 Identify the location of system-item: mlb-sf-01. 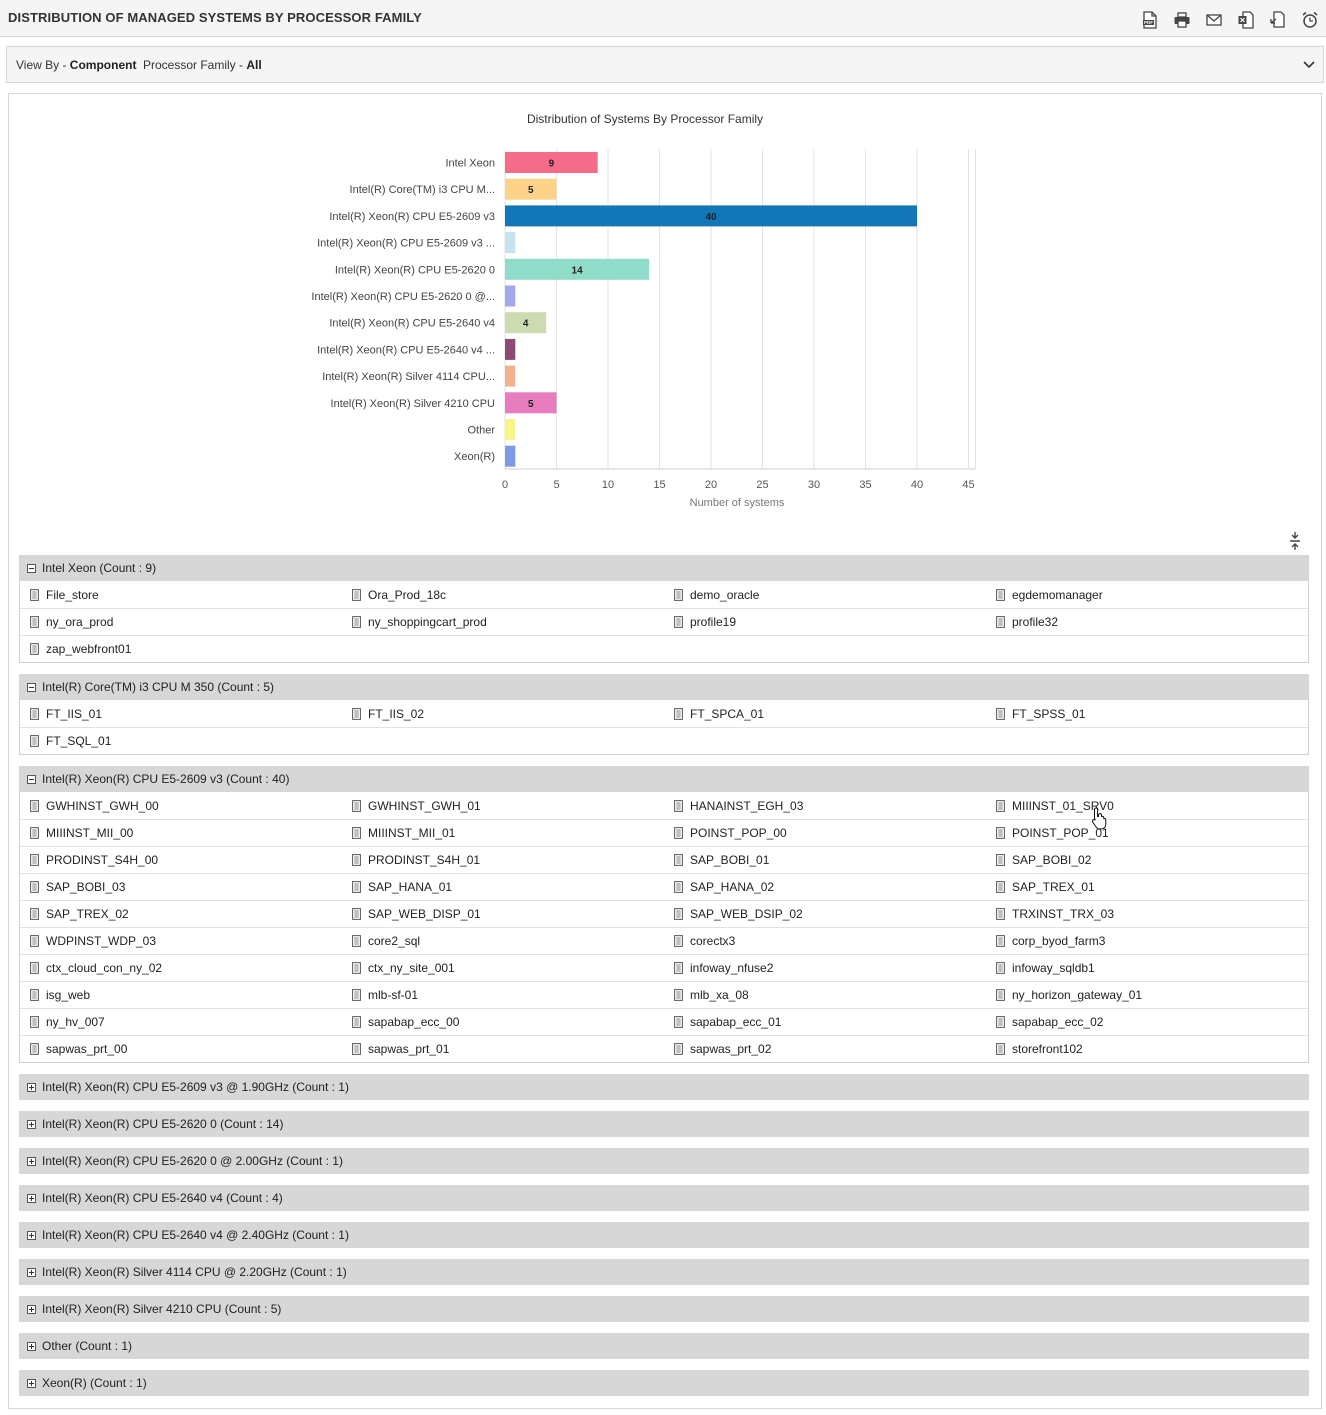
(503, 995).